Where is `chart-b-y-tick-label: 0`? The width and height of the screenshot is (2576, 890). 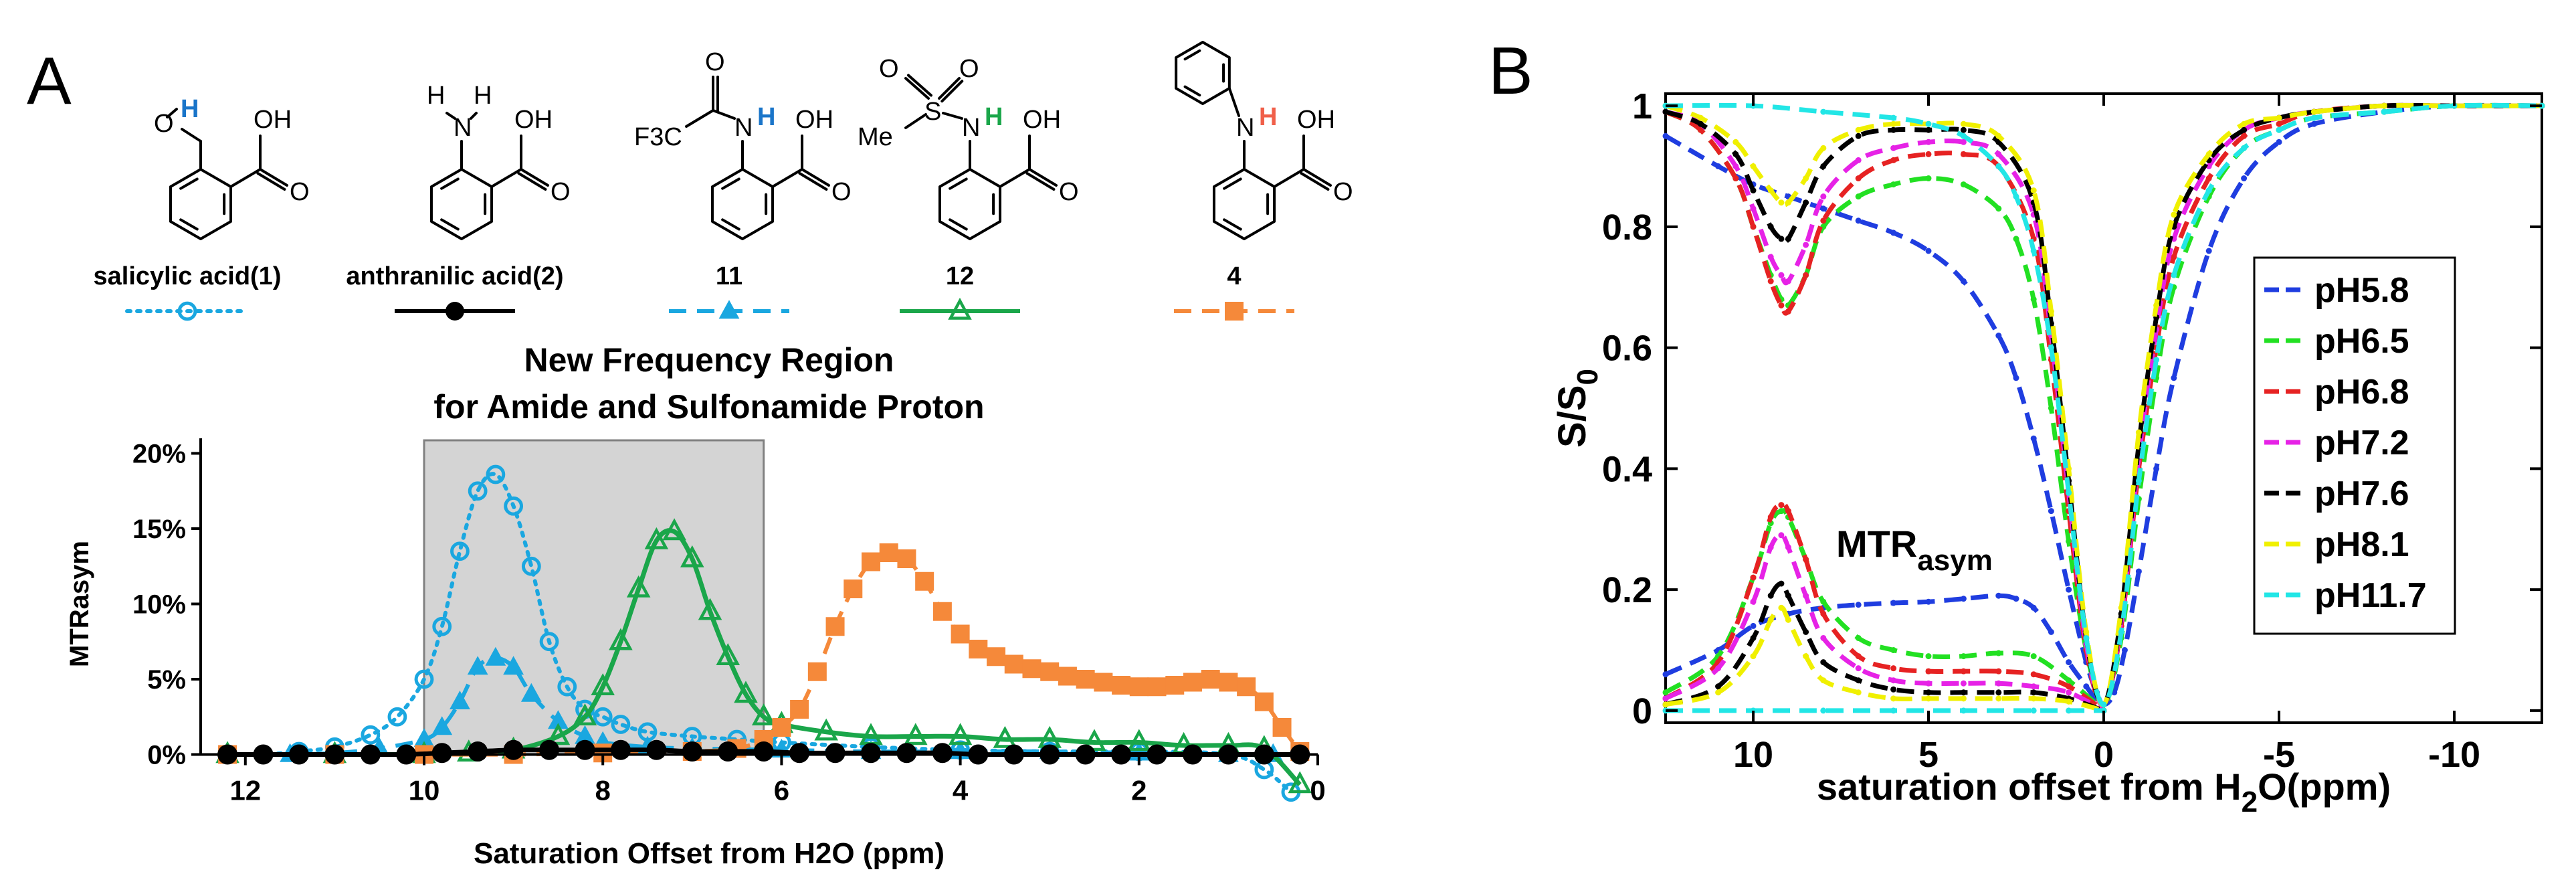
chart-b-y-tick-label: 0 is located at coordinates (1642, 711).